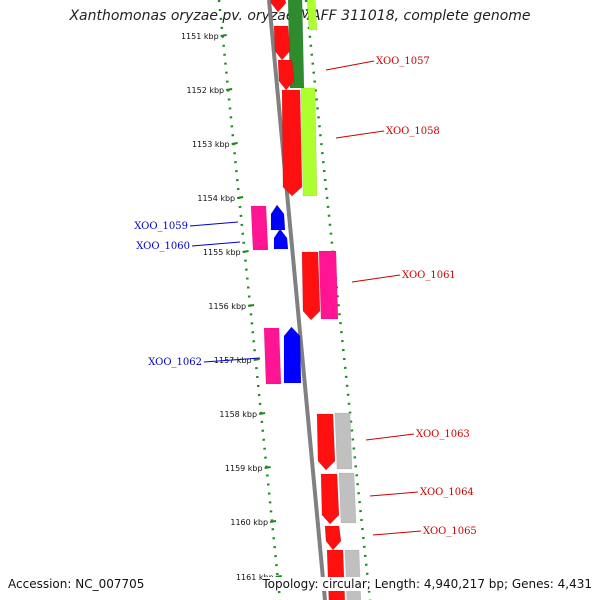 This screenshot has width=600, height=600. Describe the element at coordinates (413, 131) in the screenshot. I see `gene-label: XOO_1058` at that location.